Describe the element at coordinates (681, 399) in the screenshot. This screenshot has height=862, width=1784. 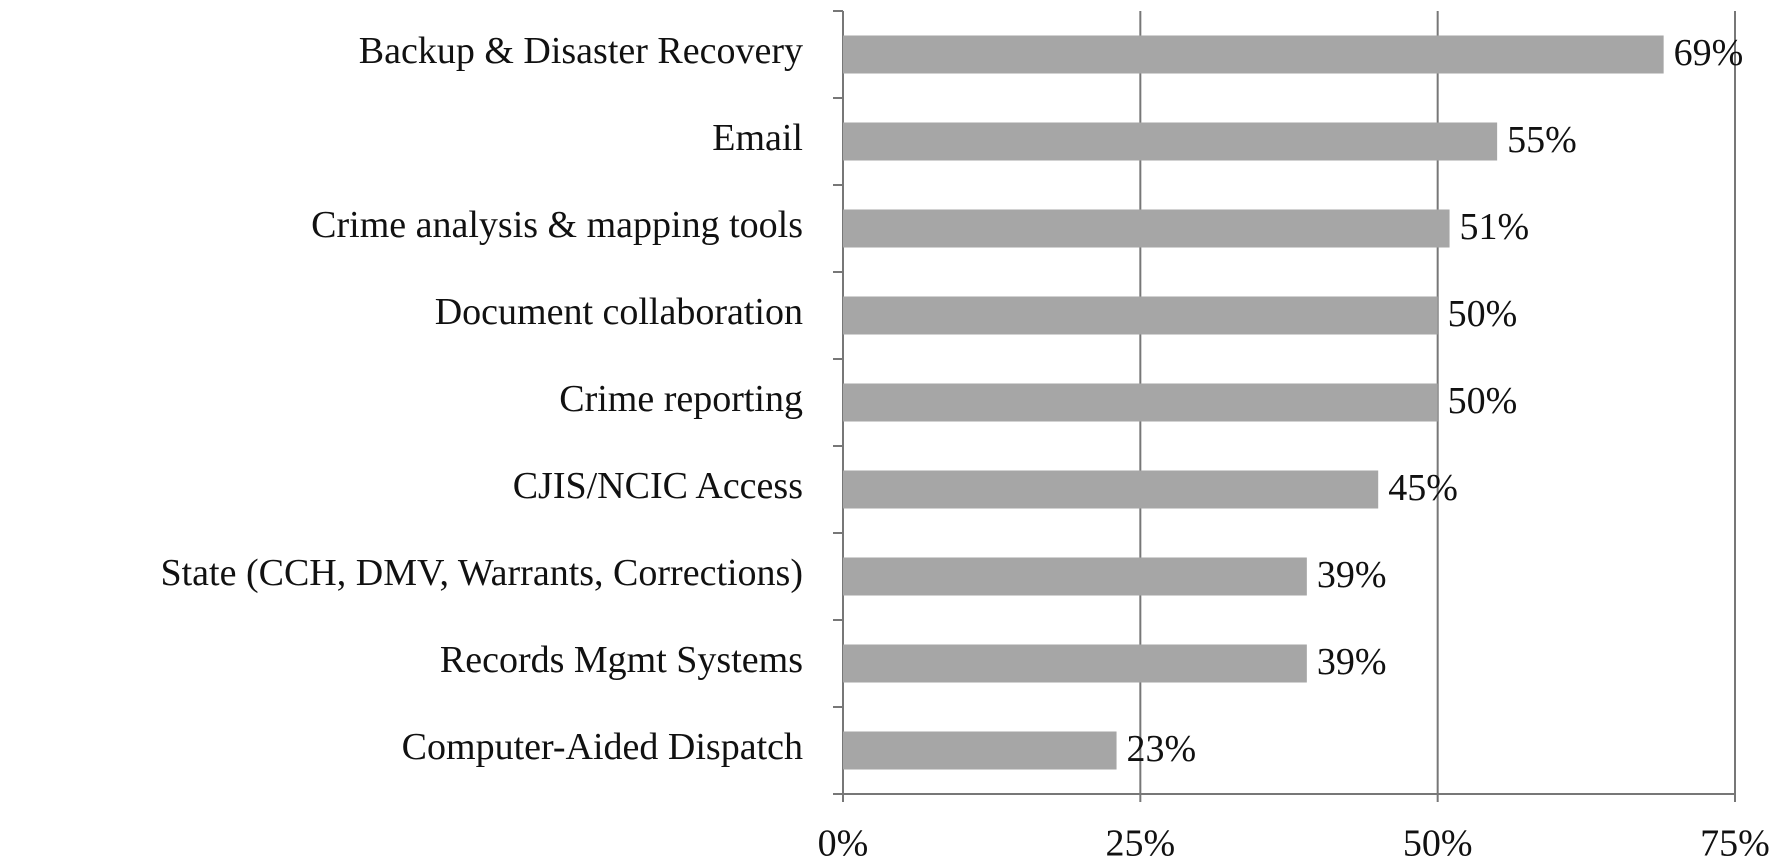
I see `category-label: Crime reporting` at that location.